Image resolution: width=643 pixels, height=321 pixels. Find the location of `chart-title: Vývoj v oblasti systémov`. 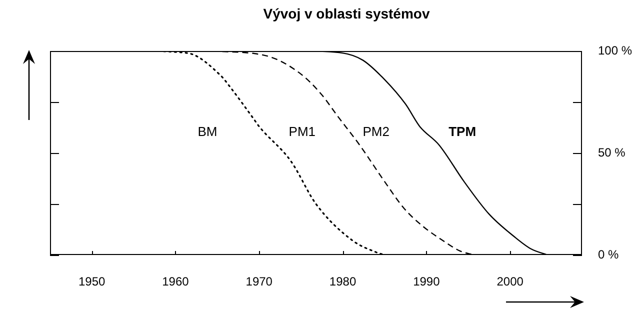

chart-title: Vývoj v oblasti systémov is located at coordinates (346, 13).